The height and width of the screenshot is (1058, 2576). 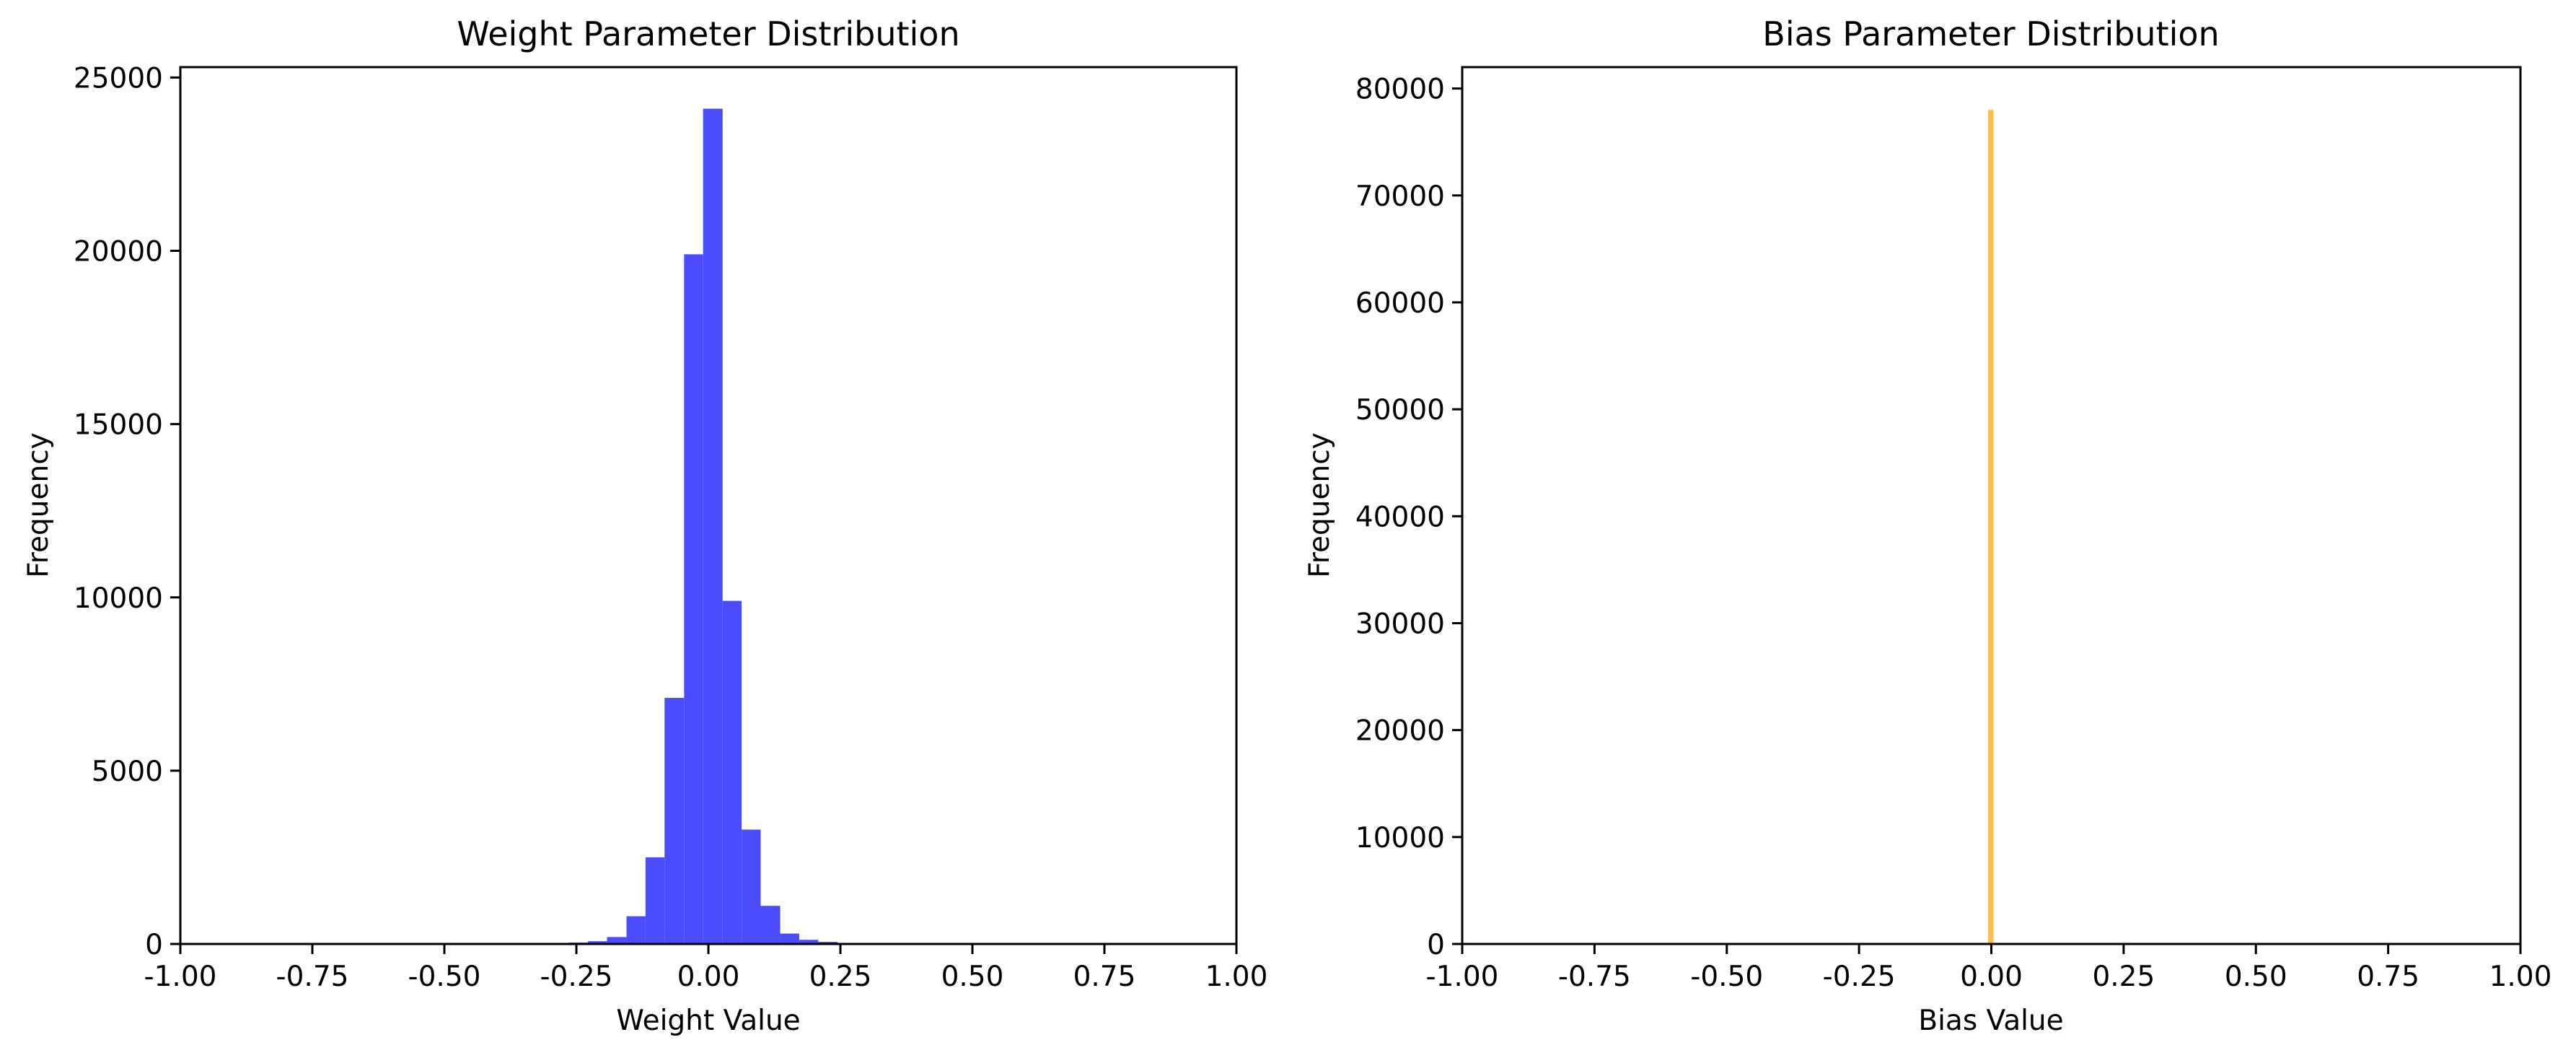 What do you see at coordinates (118, 252) in the screenshot?
I see `weight-y-tick-label: 20000` at bounding box center [118, 252].